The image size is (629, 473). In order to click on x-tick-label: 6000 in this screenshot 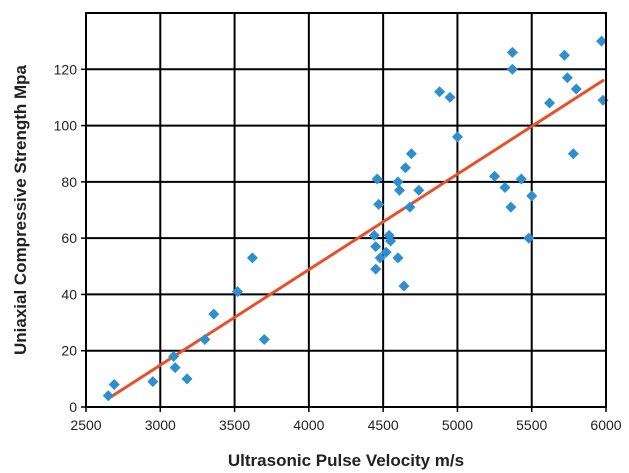, I will do `click(605, 425)`.